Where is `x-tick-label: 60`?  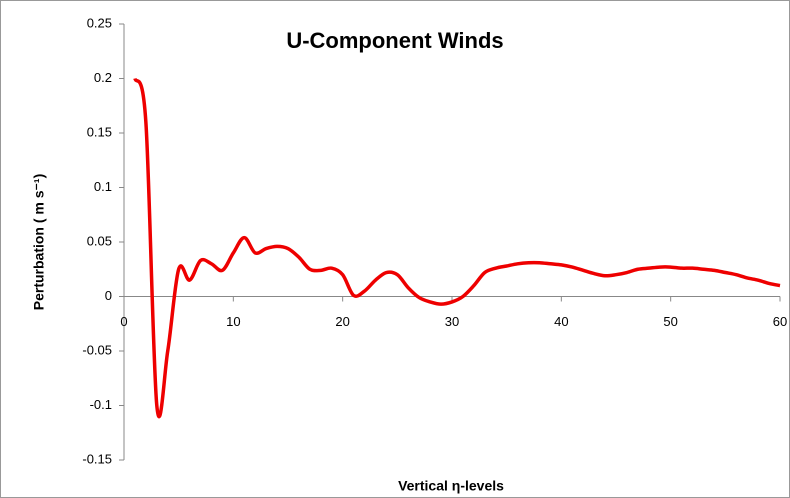 x-tick-label: 60 is located at coordinates (780, 321).